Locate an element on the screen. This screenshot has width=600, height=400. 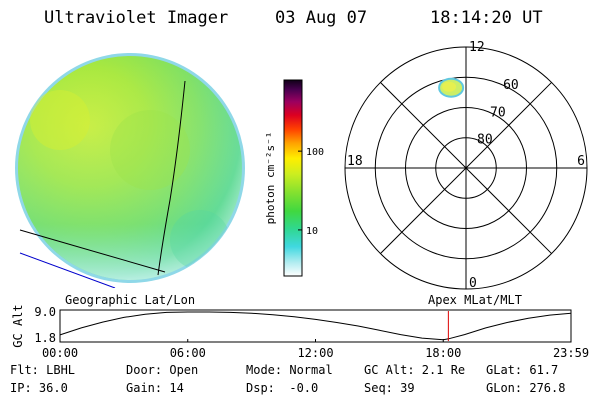
mlt-label-0: 0 is located at coordinates (473, 283).